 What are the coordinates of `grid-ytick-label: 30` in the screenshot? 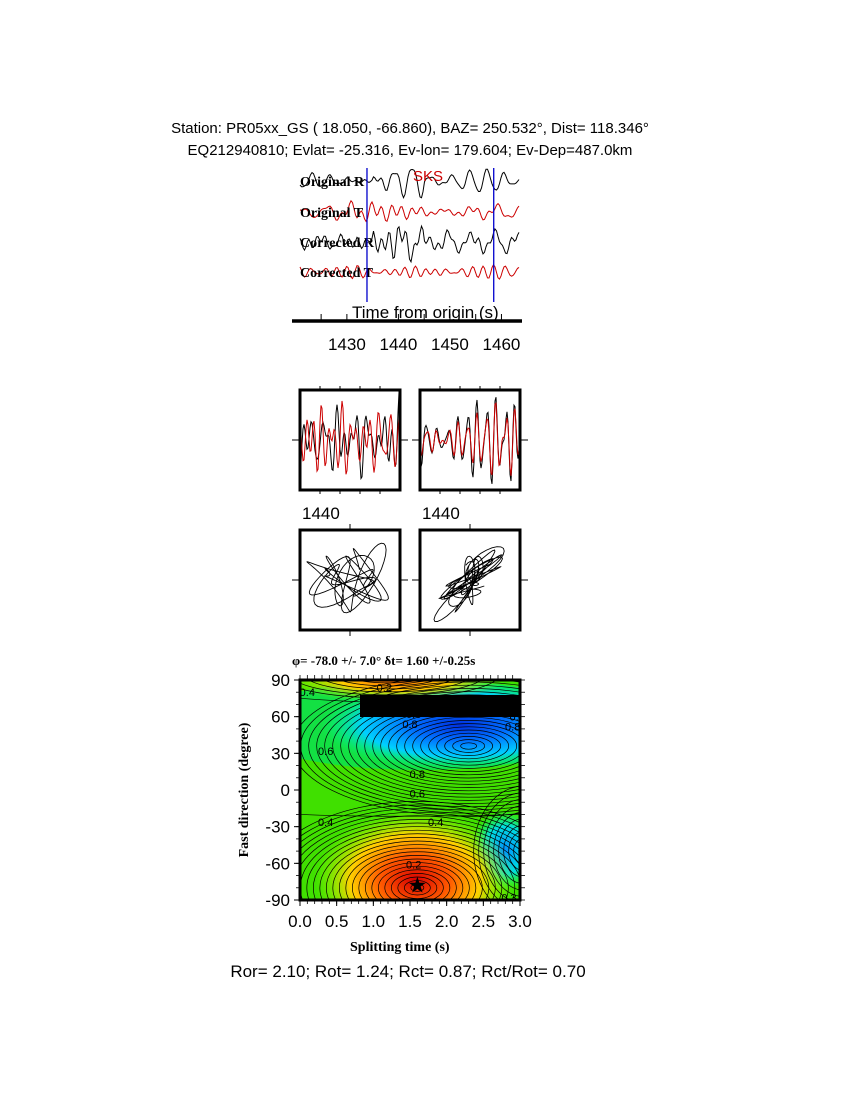 It's located at (280, 753).